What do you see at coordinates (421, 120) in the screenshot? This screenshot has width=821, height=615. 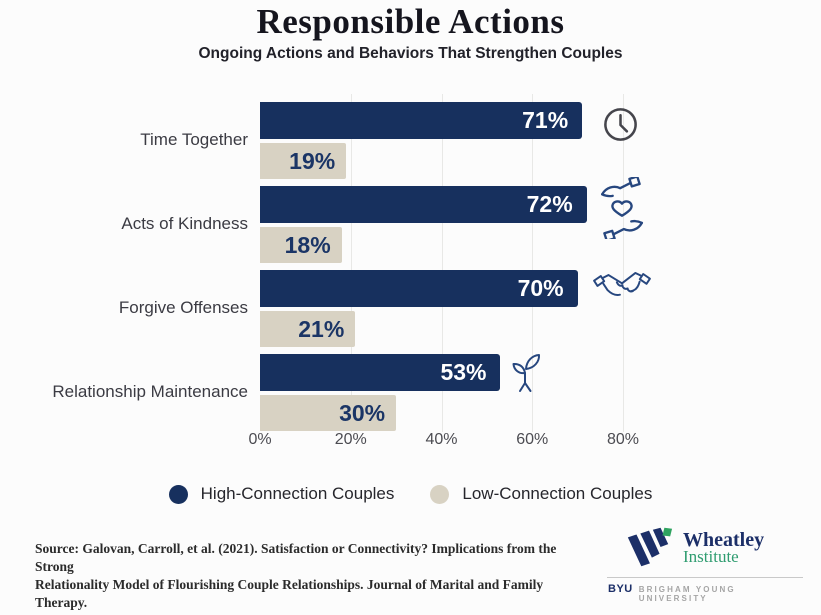 I see `bar-high-connection: 71%` at bounding box center [421, 120].